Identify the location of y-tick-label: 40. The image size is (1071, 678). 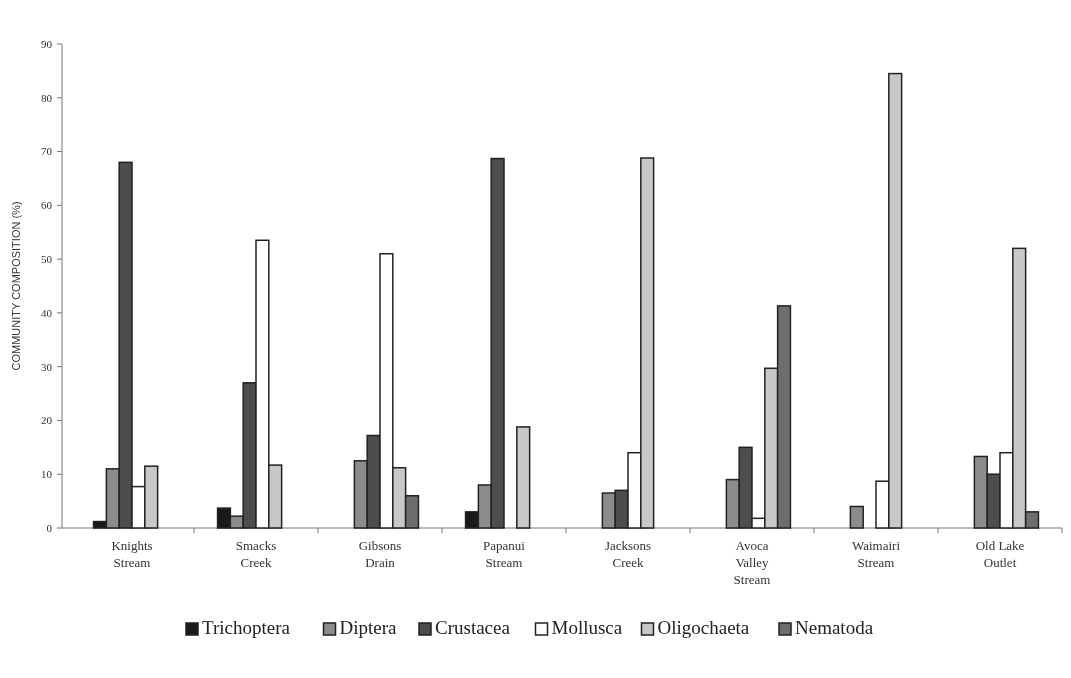
(47, 312).